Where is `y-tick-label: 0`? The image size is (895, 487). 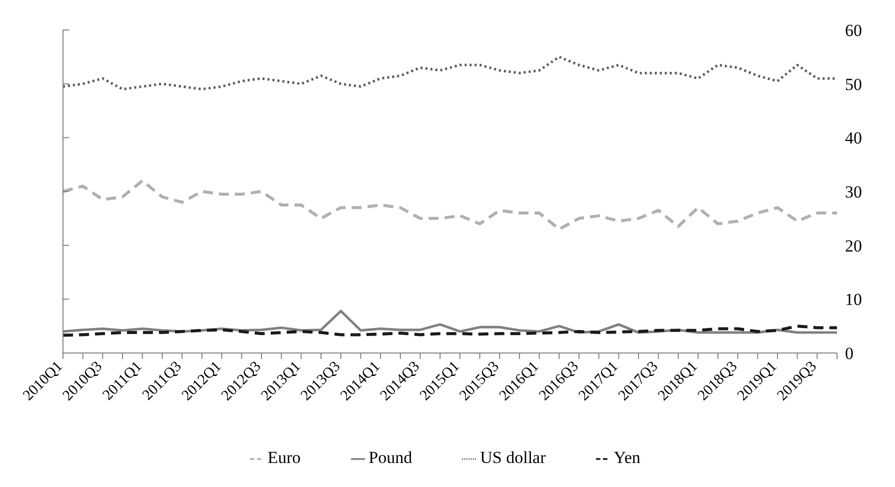
y-tick-label: 0 is located at coordinates (849, 354).